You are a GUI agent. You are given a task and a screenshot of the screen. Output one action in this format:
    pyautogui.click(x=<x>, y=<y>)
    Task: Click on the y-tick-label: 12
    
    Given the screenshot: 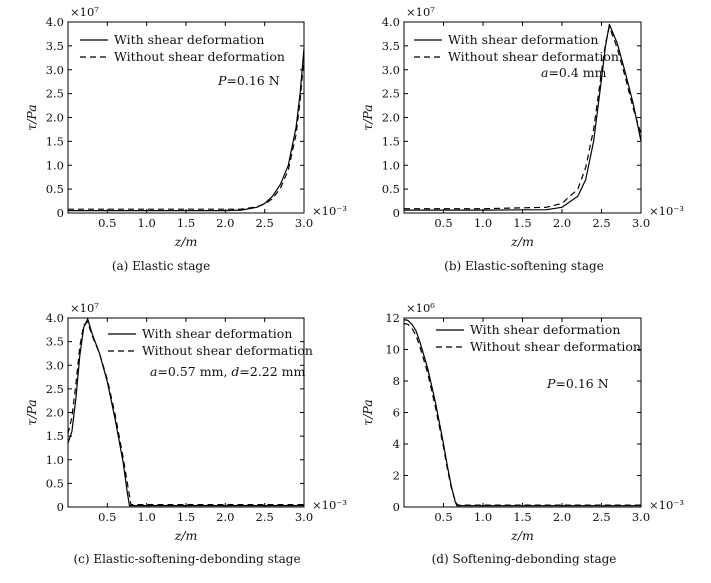 What is the action you would take?
    pyautogui.click(x=392, y=318)
    